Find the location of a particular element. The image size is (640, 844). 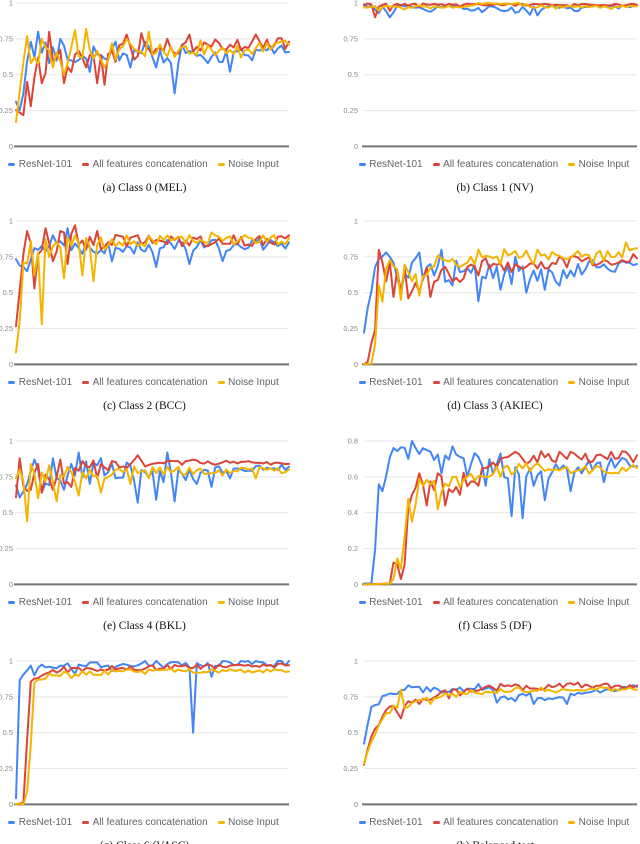

svg-text: 0.4 is located at coordinates (353, 512).